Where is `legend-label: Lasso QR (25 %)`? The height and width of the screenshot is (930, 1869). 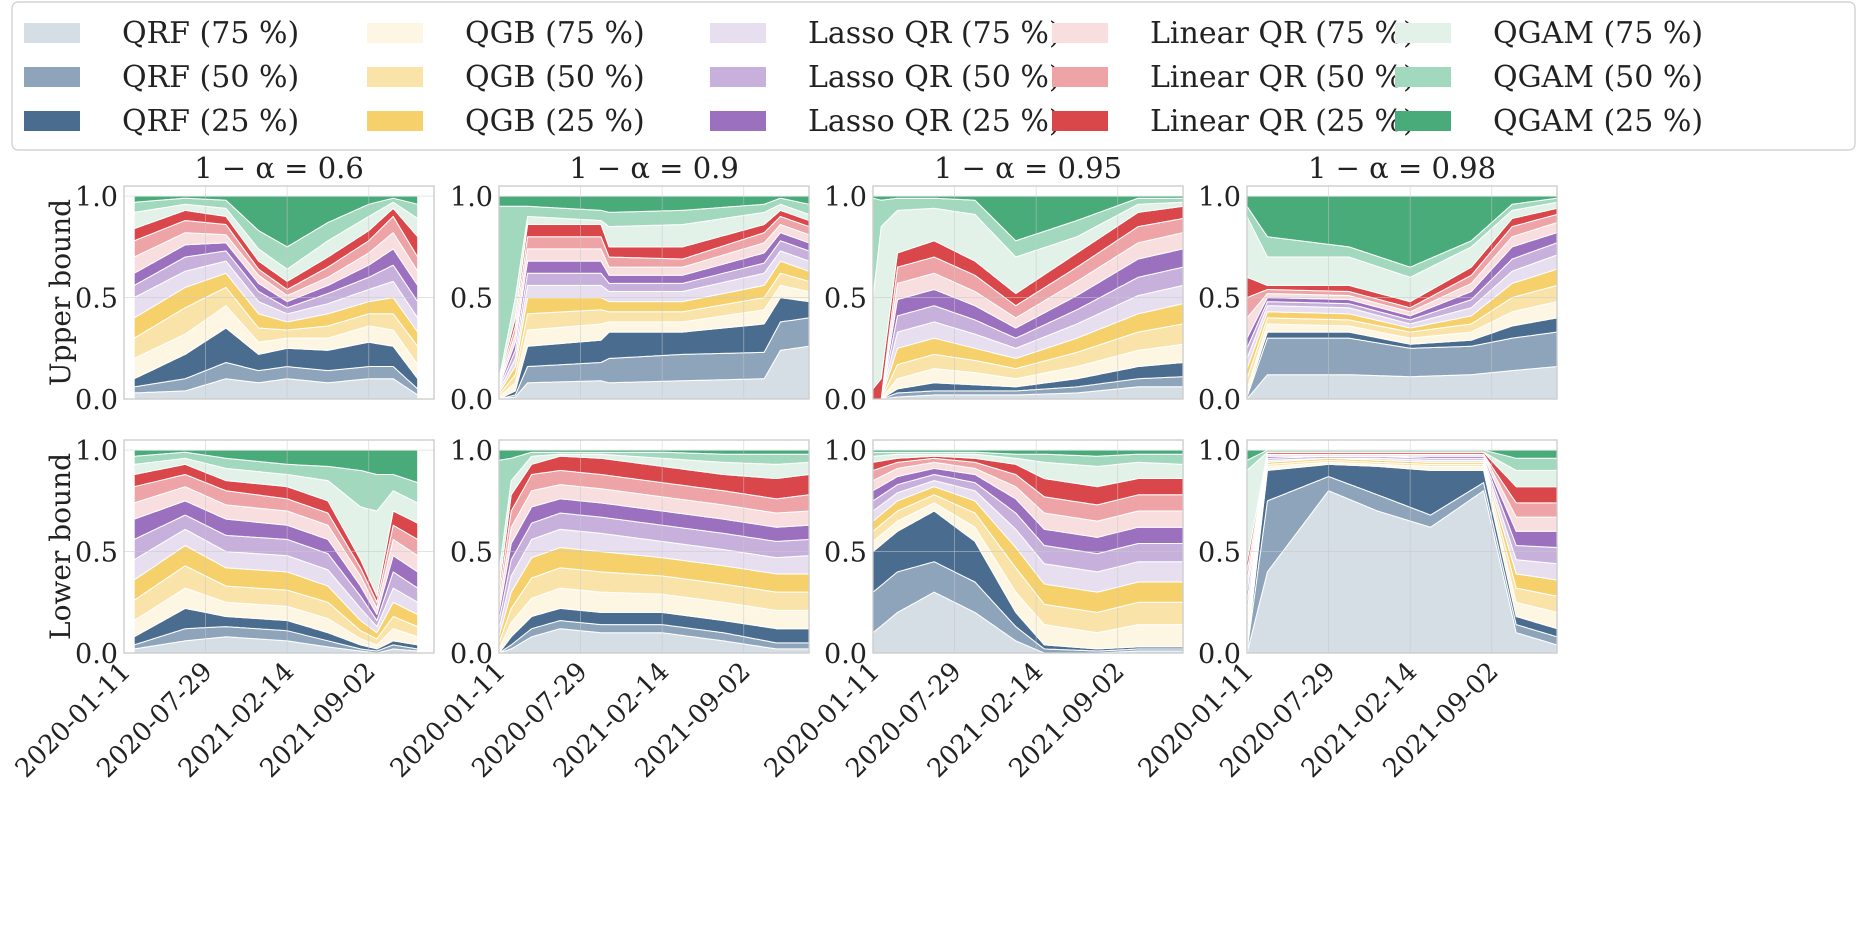 legend-label: Lasso QR (25 %) is located at coordinates (934, 121).